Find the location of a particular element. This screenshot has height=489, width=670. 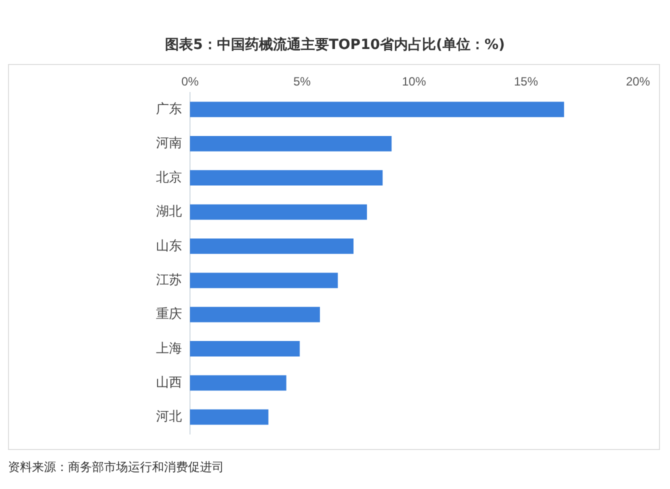

text: 资料来源：商务部市场运行和消费促进司 is located at coordinates (116, 467).